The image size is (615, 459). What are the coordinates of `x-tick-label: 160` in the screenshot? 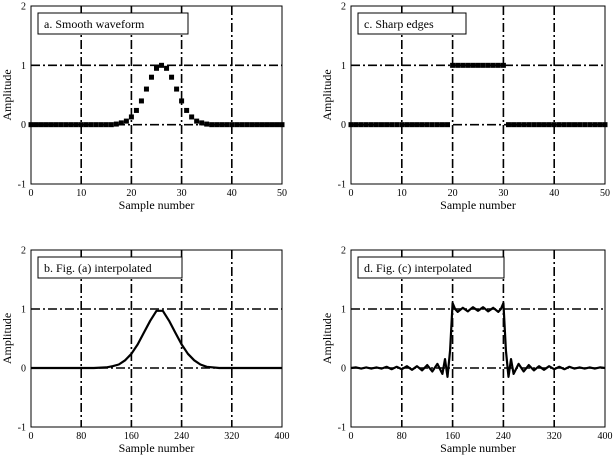 It's located at (452, 436).